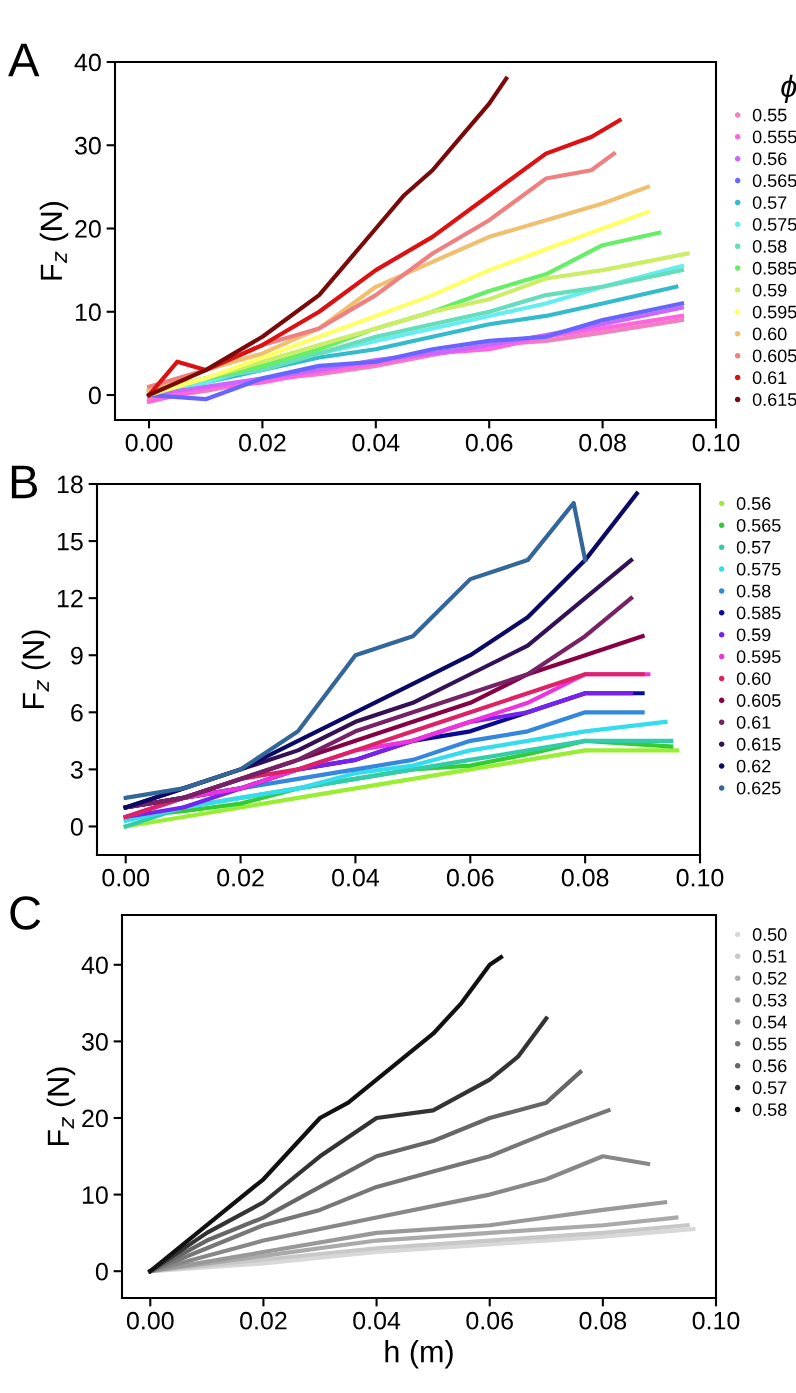  Describe the element at coordinates (24, 60) in the screenshot. I see `text: A` at that location.